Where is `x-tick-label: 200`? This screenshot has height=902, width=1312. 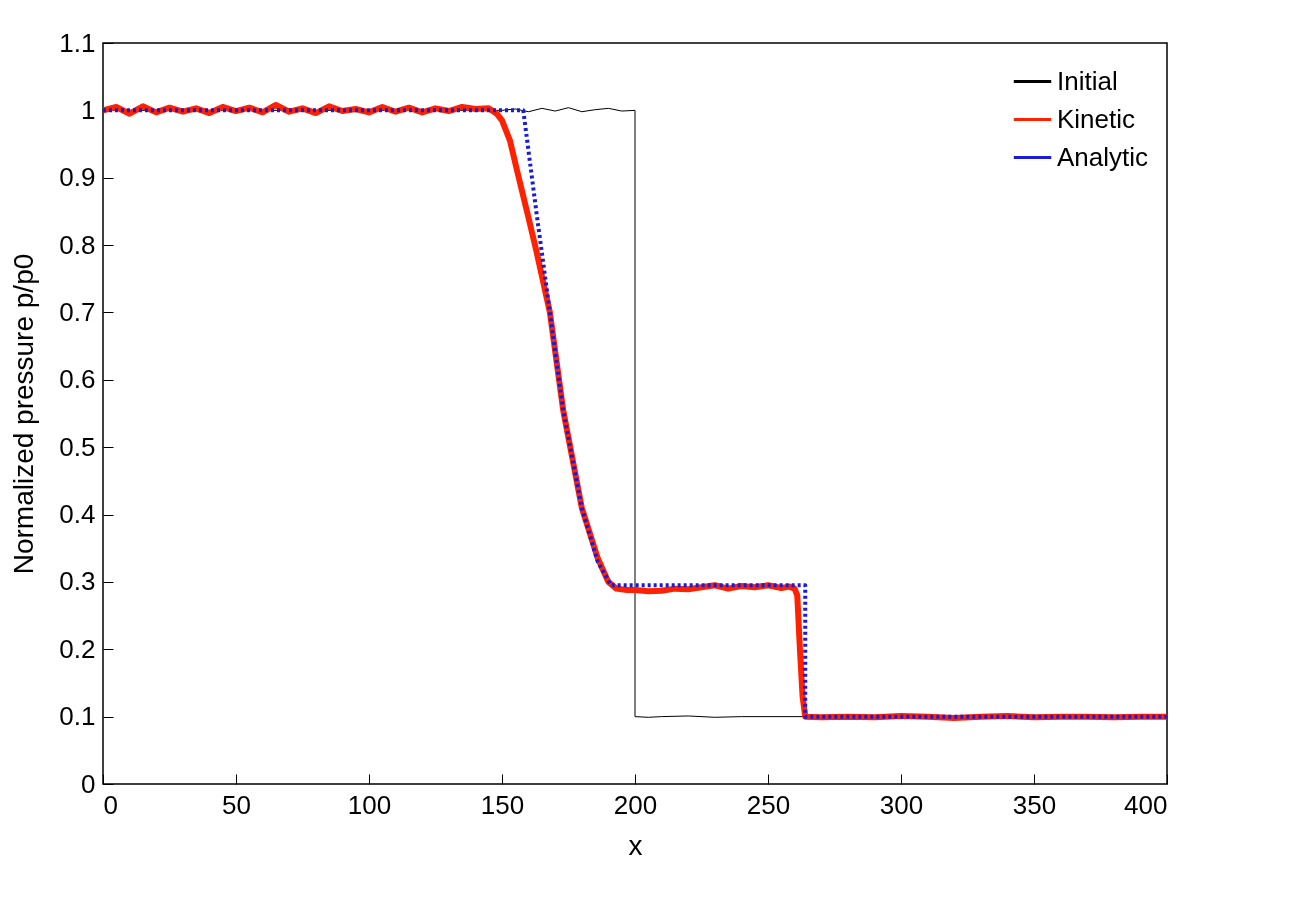
x-tick-label: 200 is located at coordinates (635, 804).